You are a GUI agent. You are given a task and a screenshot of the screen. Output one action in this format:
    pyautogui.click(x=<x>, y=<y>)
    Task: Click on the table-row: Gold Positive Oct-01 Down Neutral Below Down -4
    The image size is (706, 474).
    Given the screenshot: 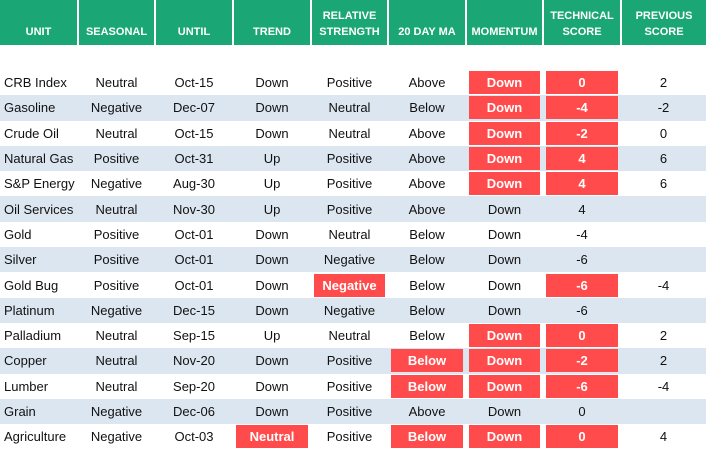 What is the action you would take?
    pyautogui.click(x=353, y=234)
    